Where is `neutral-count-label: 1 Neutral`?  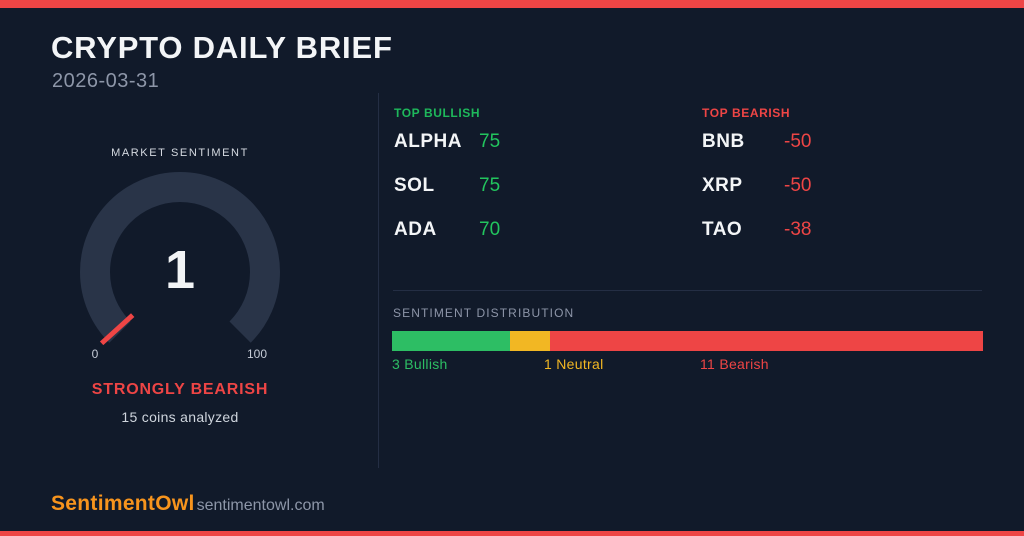 neutral-count-label: 1 Neutral is located at coordinates (574, 364).